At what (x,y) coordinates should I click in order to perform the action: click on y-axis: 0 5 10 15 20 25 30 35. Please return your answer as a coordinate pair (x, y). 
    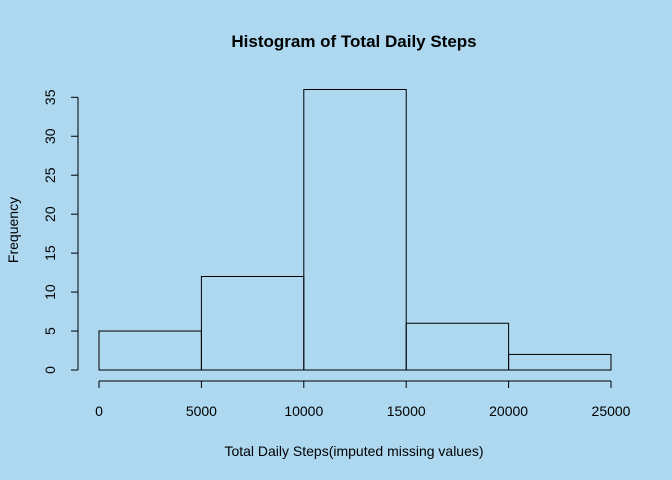
    Looking at the image, I should click on (60, 231).